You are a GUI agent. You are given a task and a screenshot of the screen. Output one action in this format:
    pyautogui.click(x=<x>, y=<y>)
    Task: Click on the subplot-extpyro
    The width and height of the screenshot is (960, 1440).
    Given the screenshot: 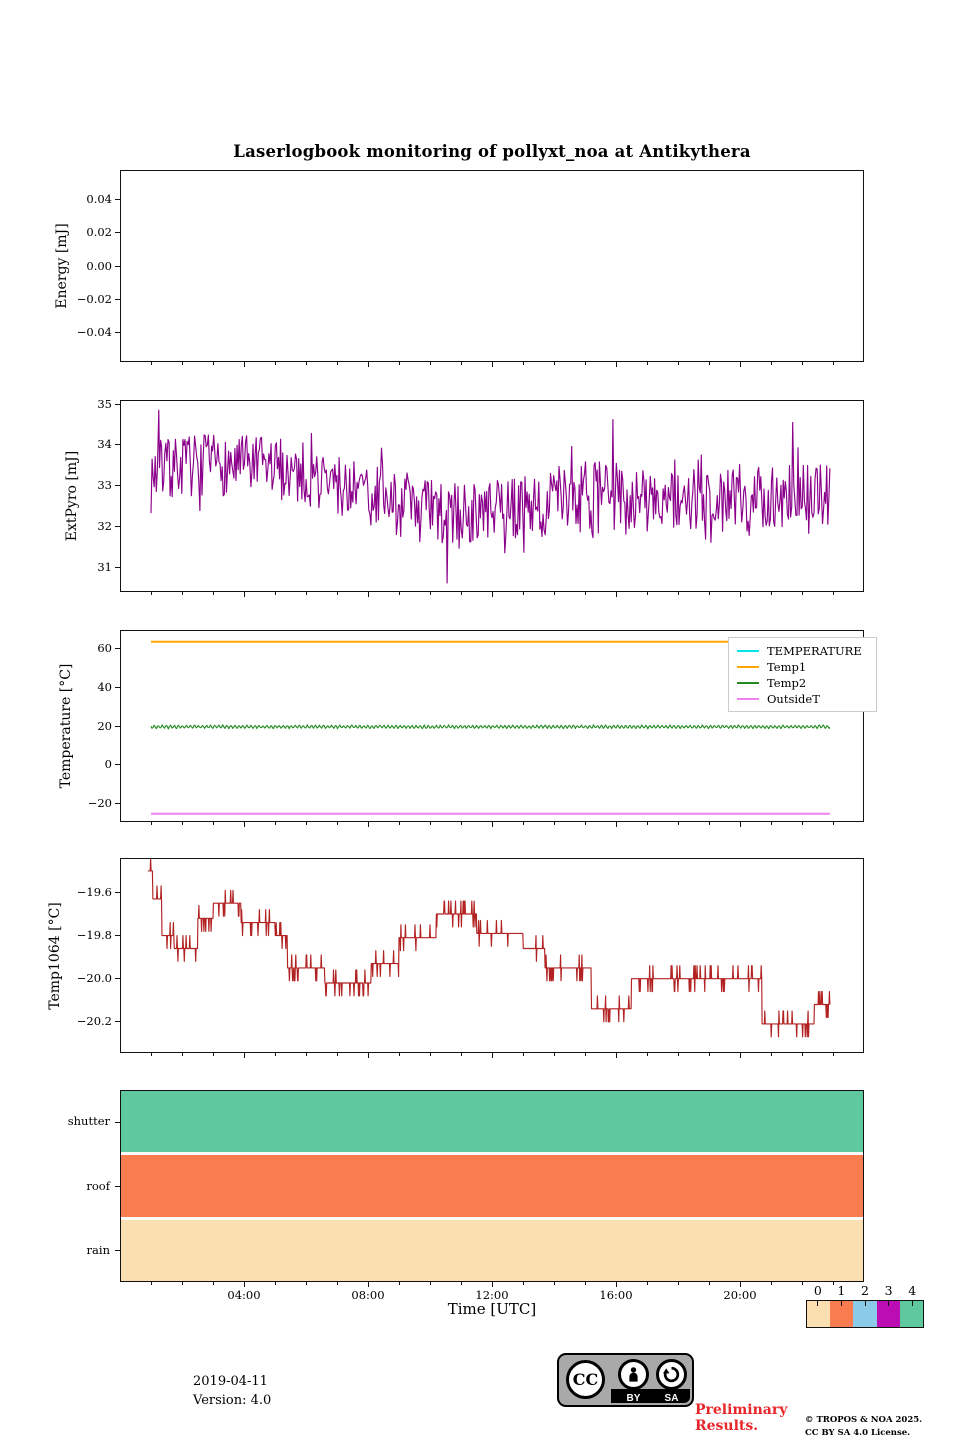 What is the action you would take?
    pyautogui.click(x=492, y=496)
    